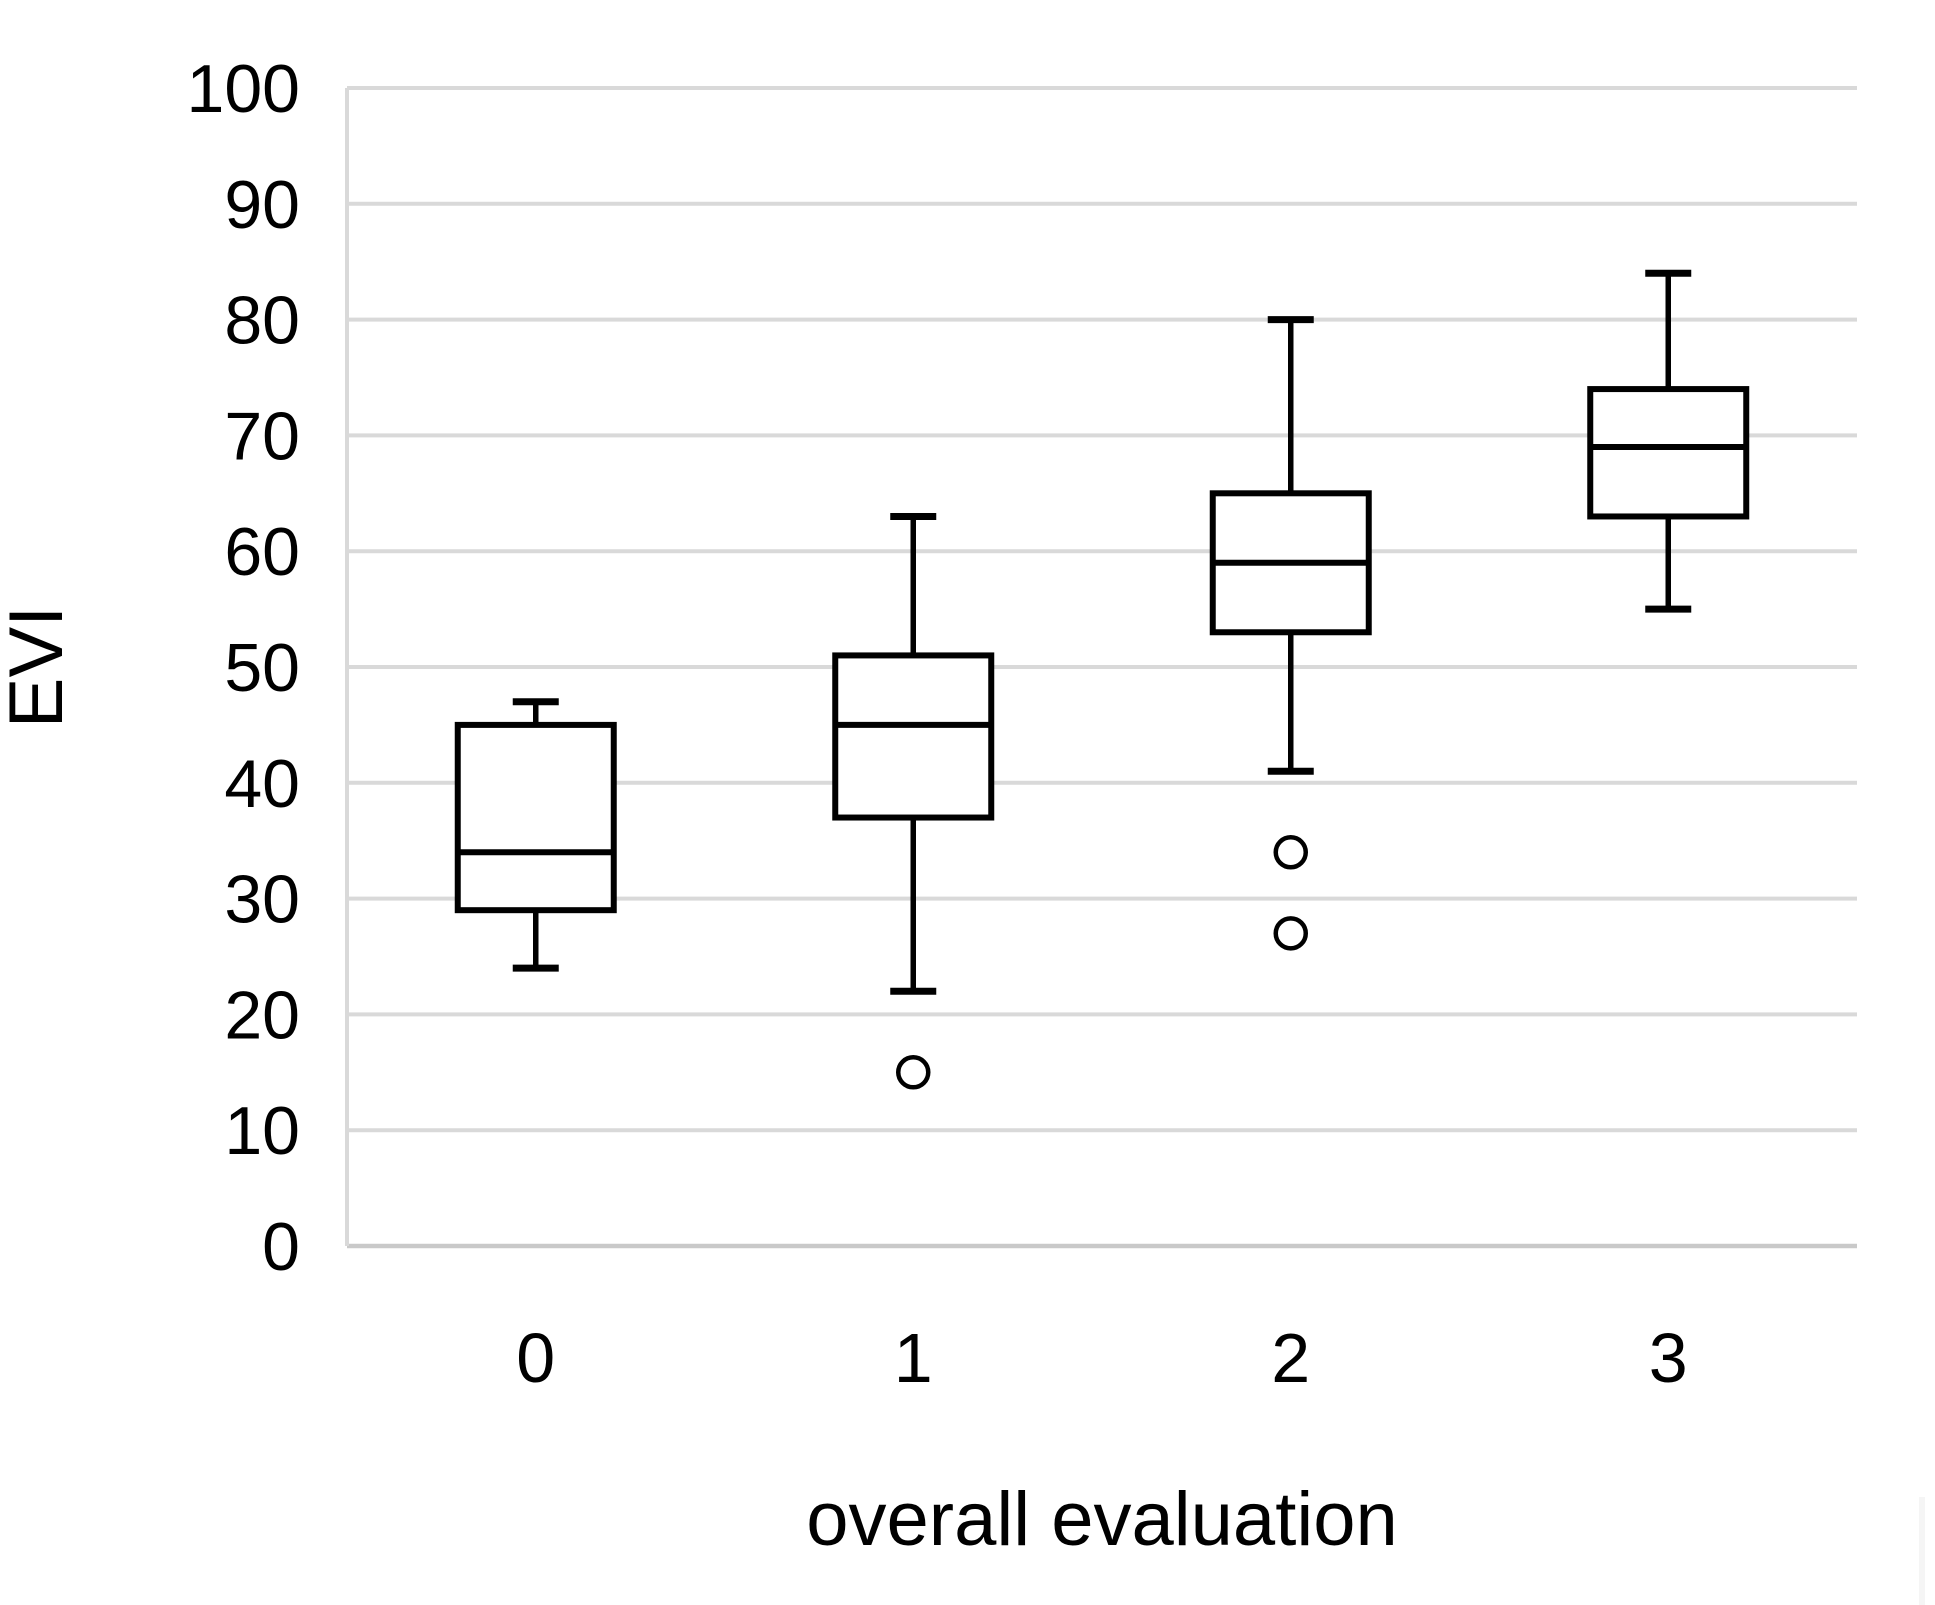 The image size is (1935, 1605). I want to click on y-tick-label: 20, so click(262, 1015).